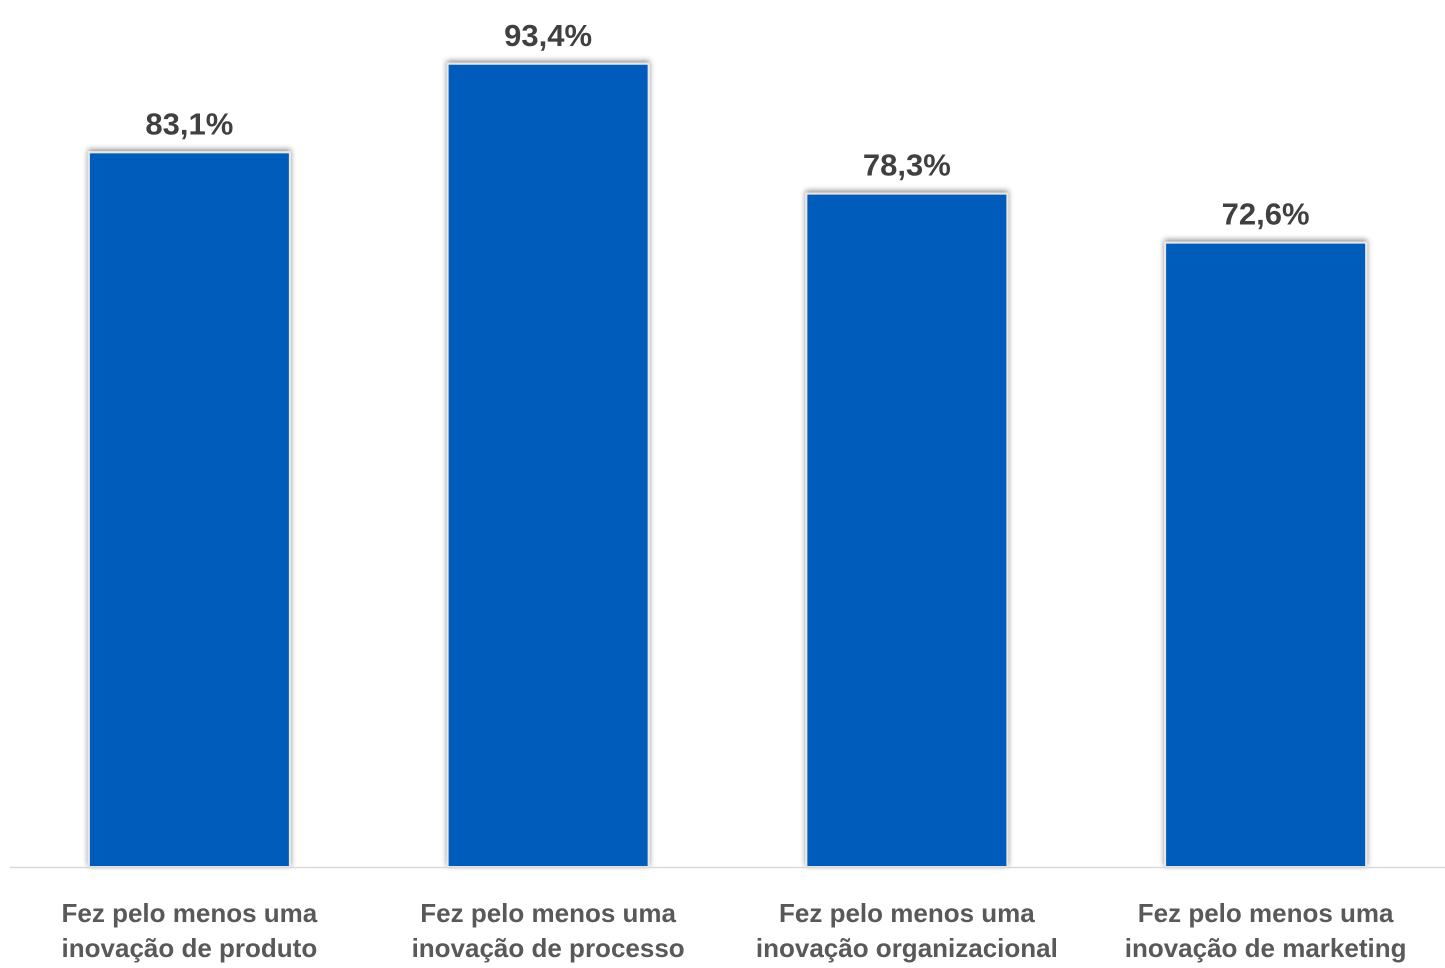  What do you see at coordinates (548, 930) in the screenshot?
I see `category-label-2: Fez pelo menos uma inovação de processo` at bounding box center [548, 930].